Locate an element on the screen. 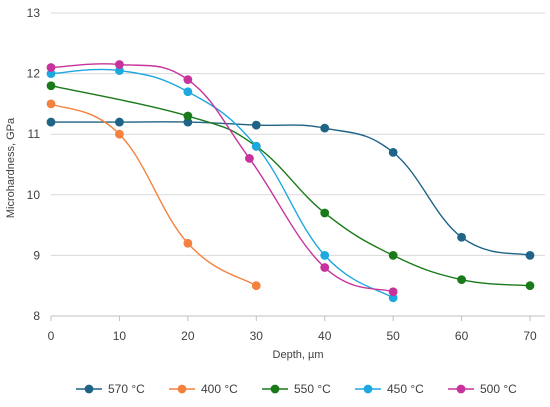 The height and width of the screenshot is (407, 550). legend: 570 °C 400 °C 550 °C 450 °C 500 °C is located at coordinates (296, 389).